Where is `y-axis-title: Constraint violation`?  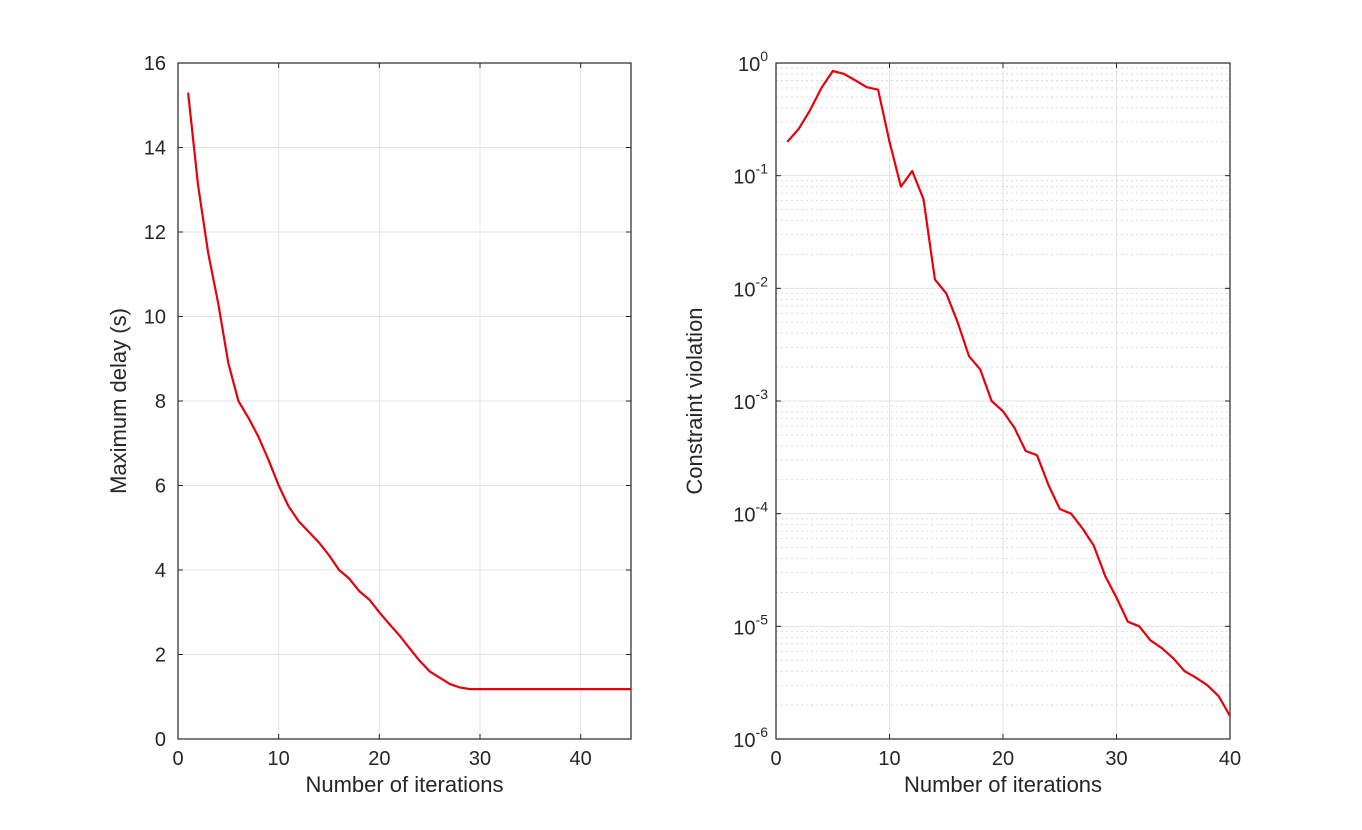 y-axis-title: Constraint violation is located at coordinates (694, 400).